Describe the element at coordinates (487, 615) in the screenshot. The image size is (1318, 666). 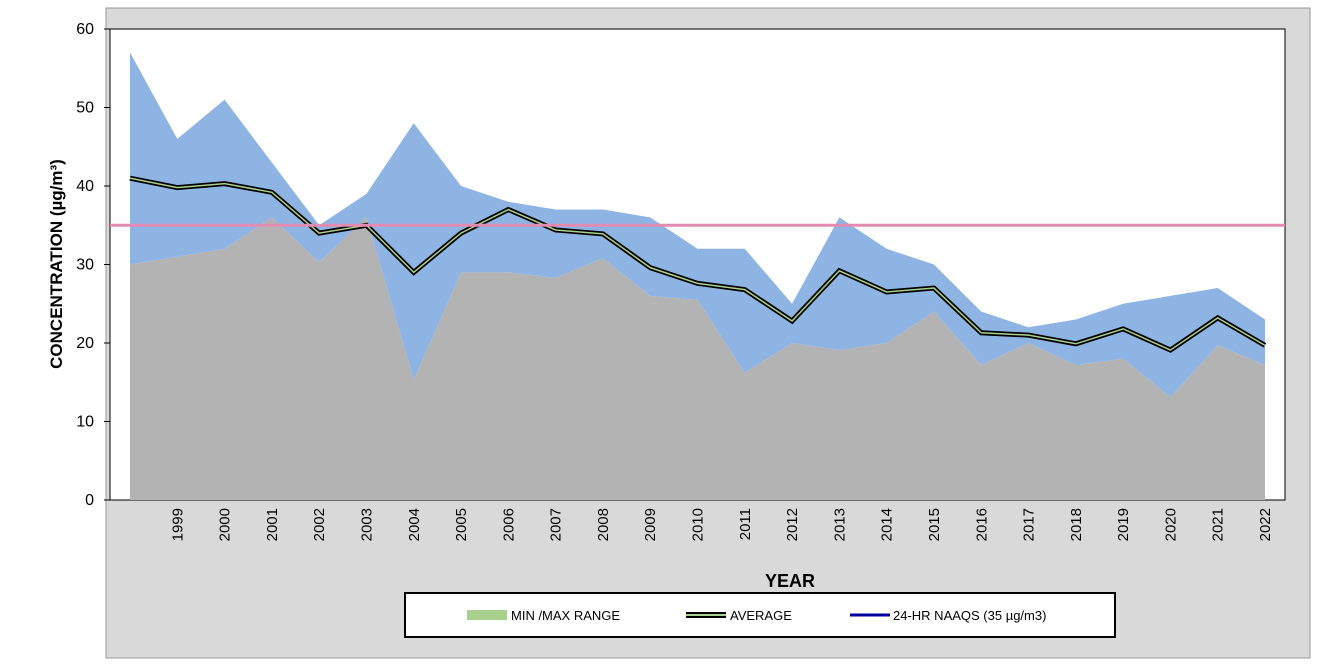
I see `legend-swatch` at that location.